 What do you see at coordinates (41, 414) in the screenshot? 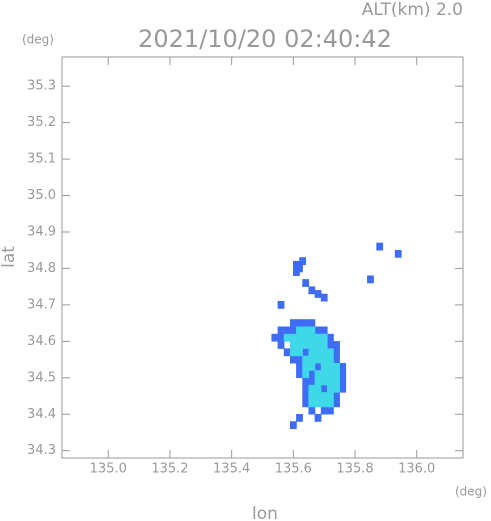
I see `y-tick-label: 34.4` at bounding box center [41, 414].